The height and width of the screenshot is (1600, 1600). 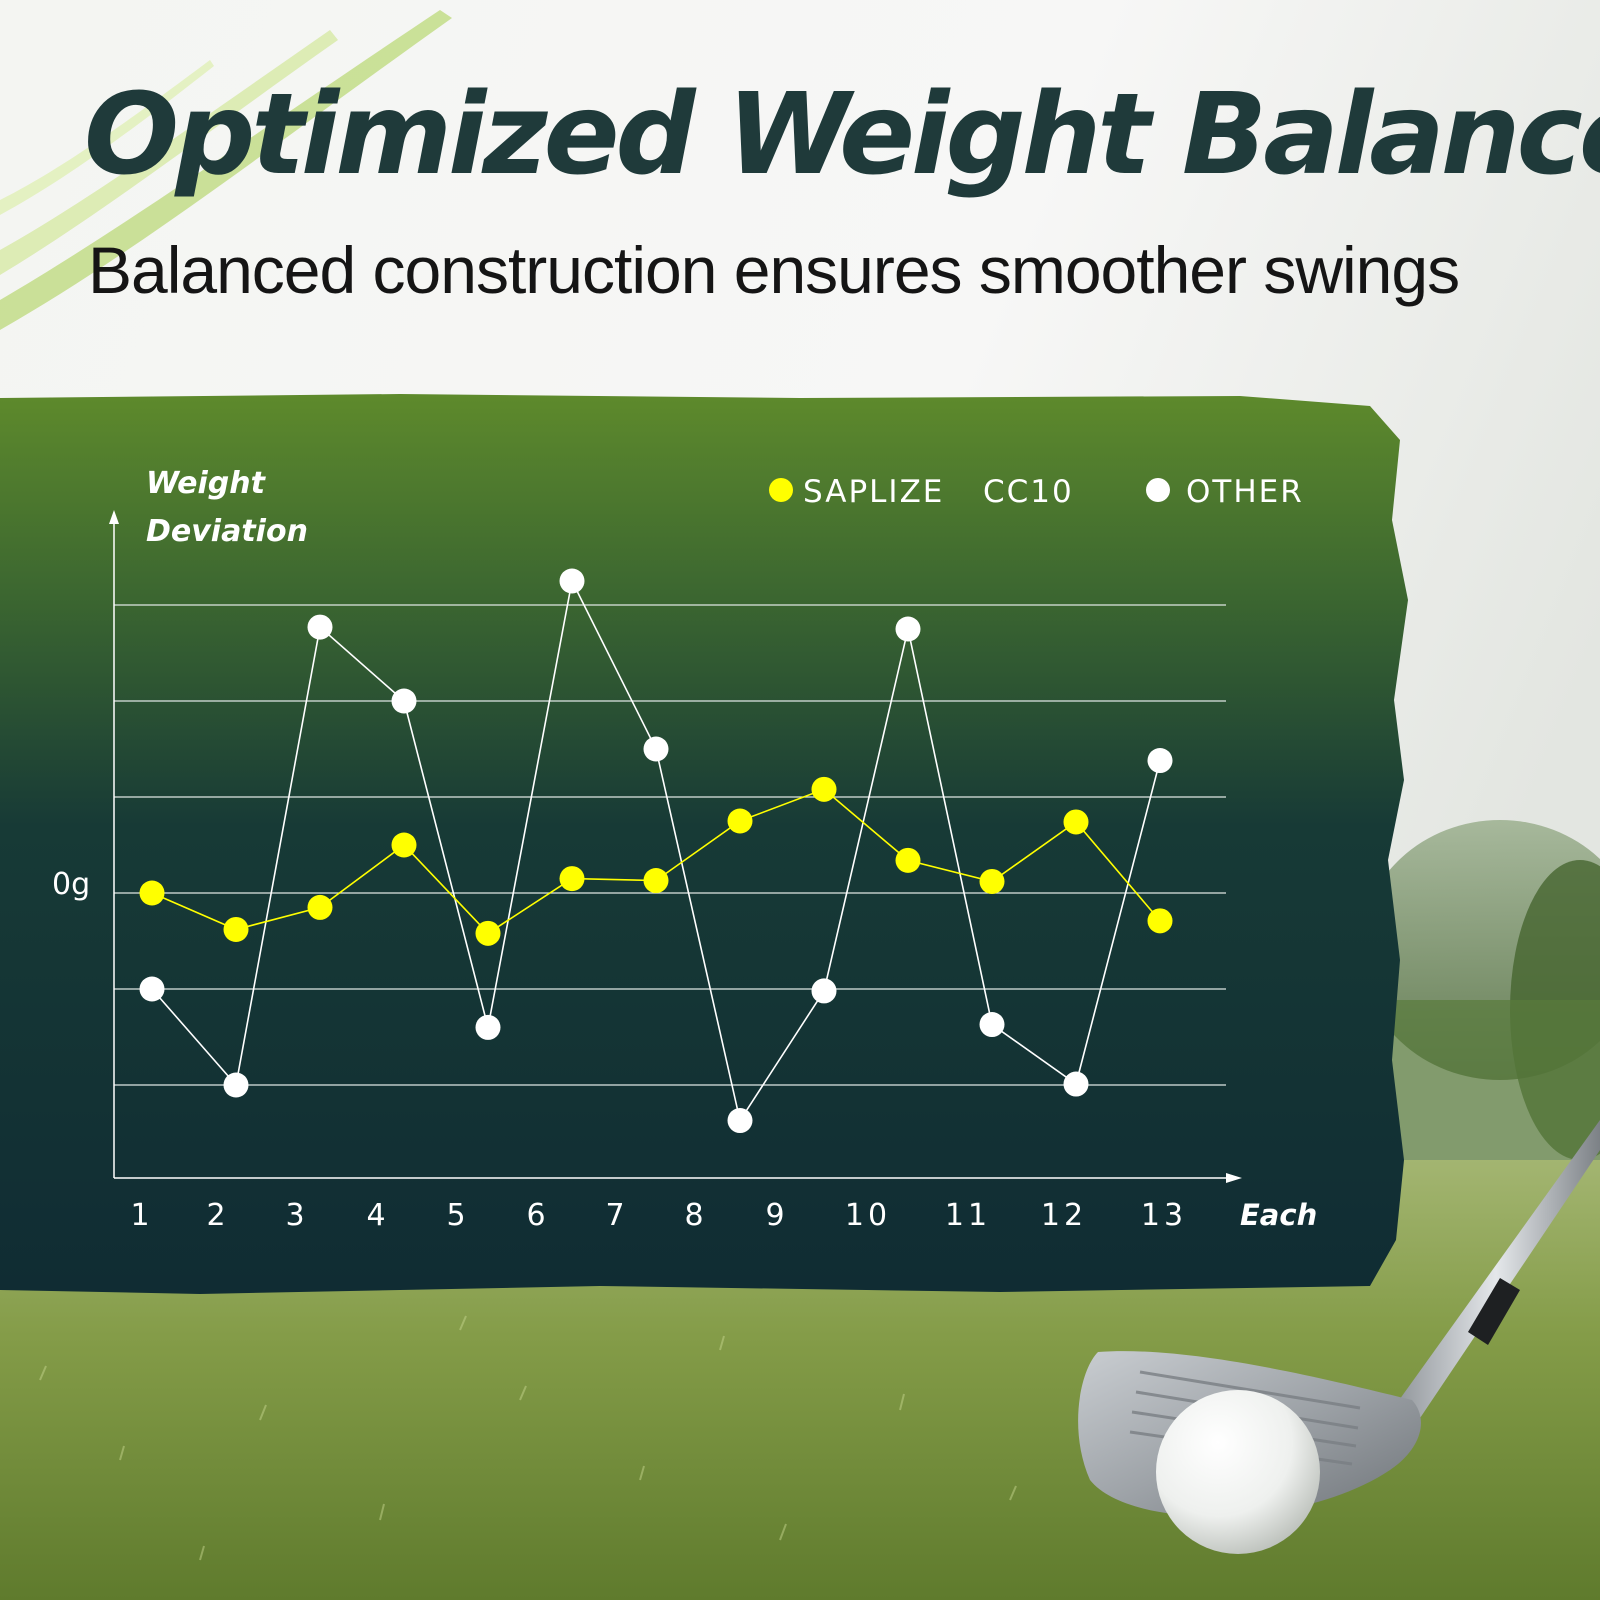 What do you see at coordinates (528, 1438) in the screenshot?
I see `grass-texture` at bounding box center [528, 1438].